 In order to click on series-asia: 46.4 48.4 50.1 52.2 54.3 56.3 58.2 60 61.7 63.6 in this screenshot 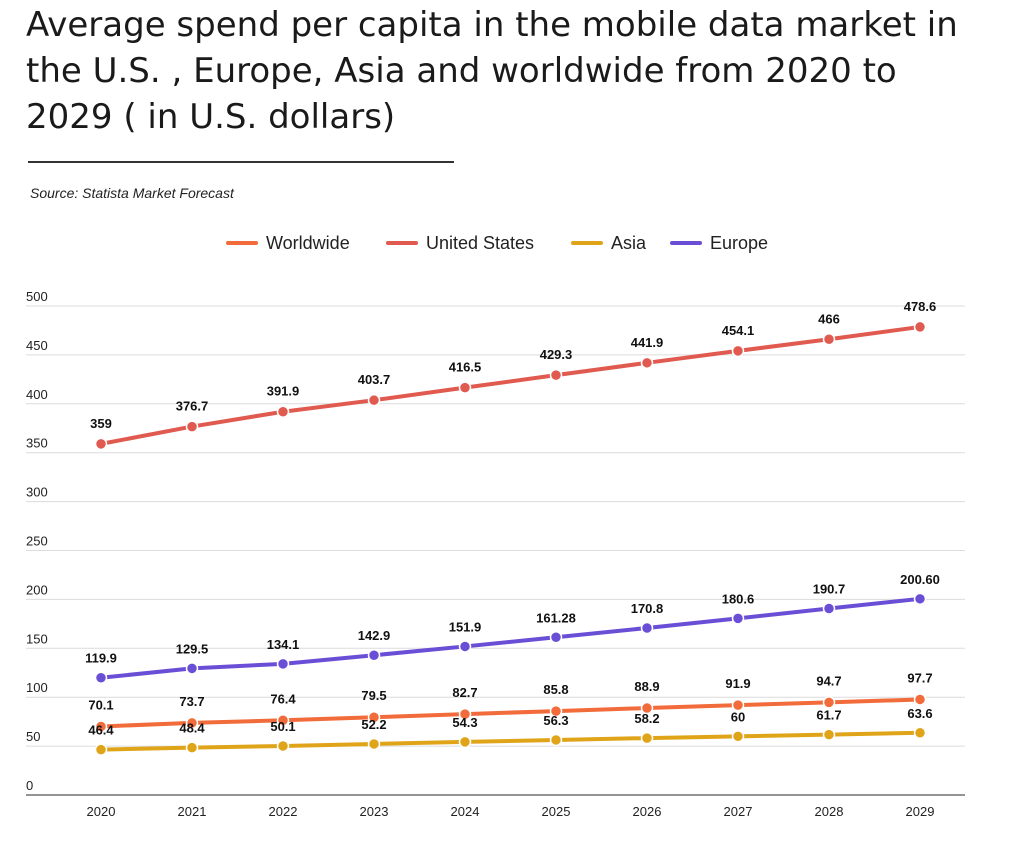, I will do `click(510, 731)`.